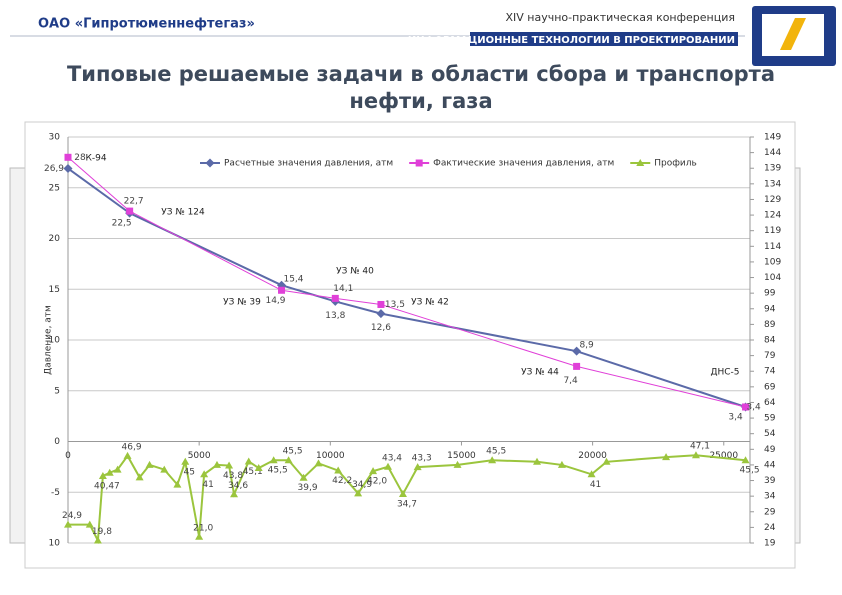 This screenshot has height=595, width=842. Describe the element at coordinates (253, 472) in the screenshot. I see `data-label: 45,1` at that location.